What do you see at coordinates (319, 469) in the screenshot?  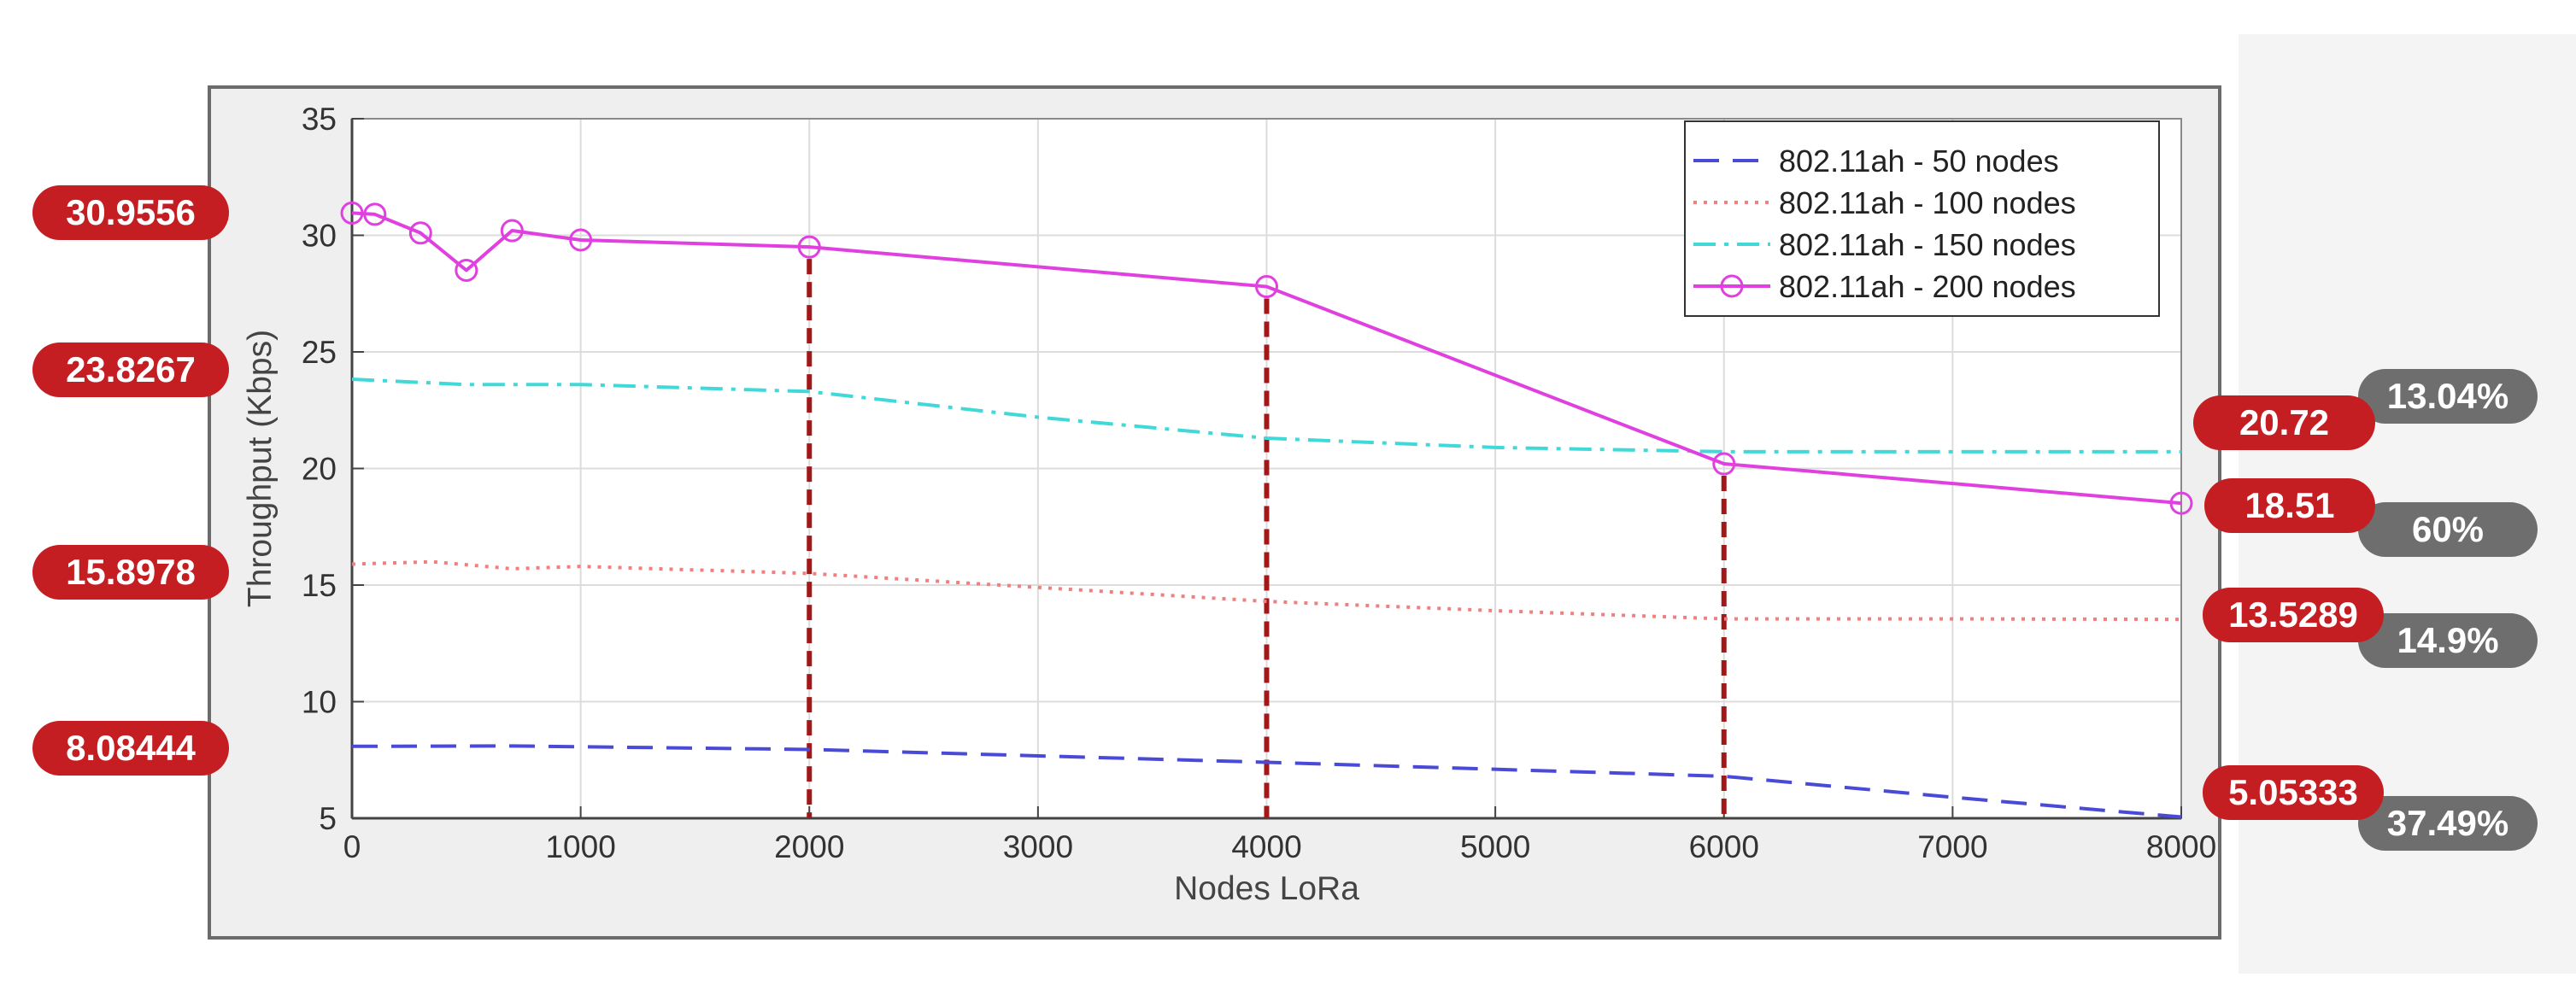 I see `y-tick-label: 20` at bounding box center [319, 469].